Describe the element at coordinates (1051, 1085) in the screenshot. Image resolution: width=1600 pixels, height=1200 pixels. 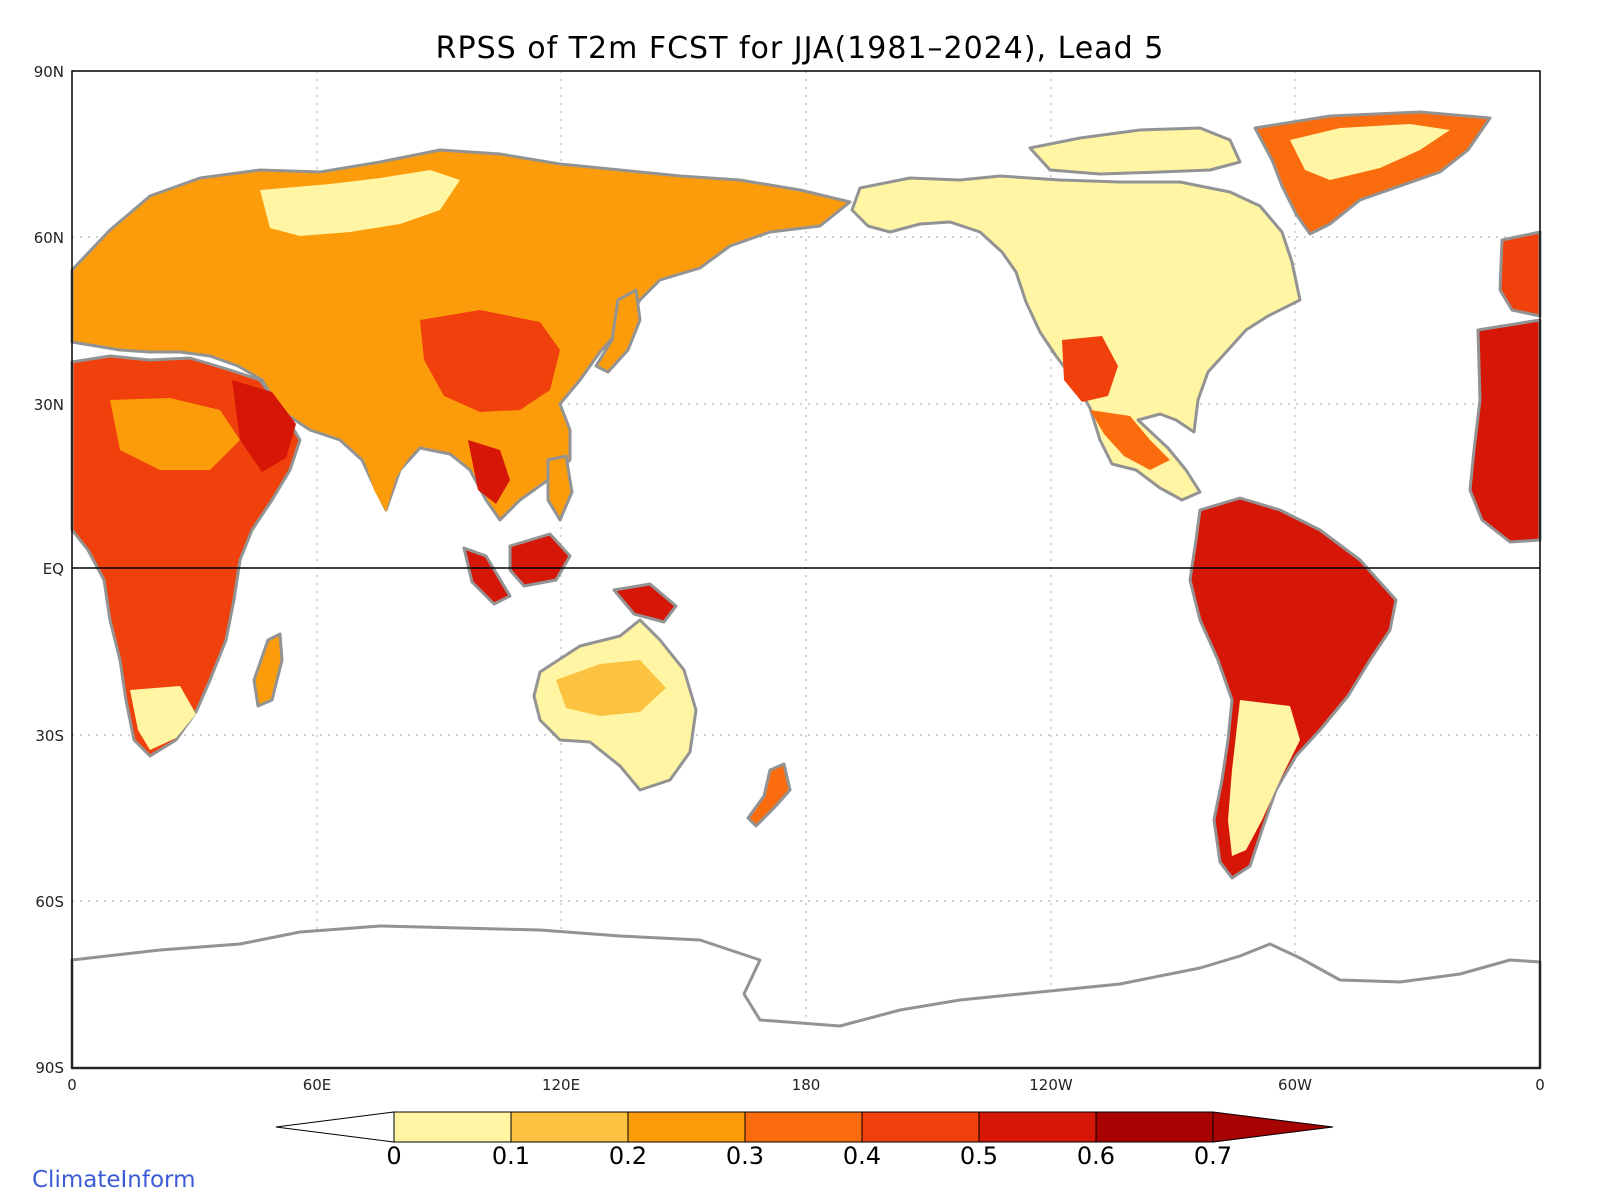
I see `lon-tick-label: 120W` at that location.